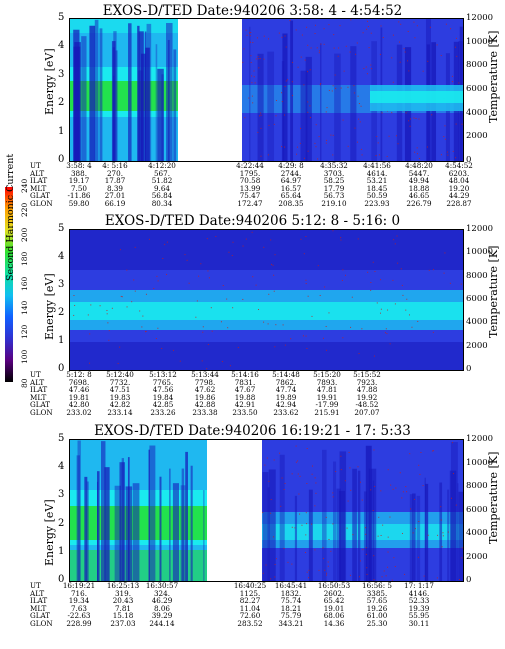 This screenshot has height=649, width=505. I want to click on colorbar-tick: 160, so click(24, 283).